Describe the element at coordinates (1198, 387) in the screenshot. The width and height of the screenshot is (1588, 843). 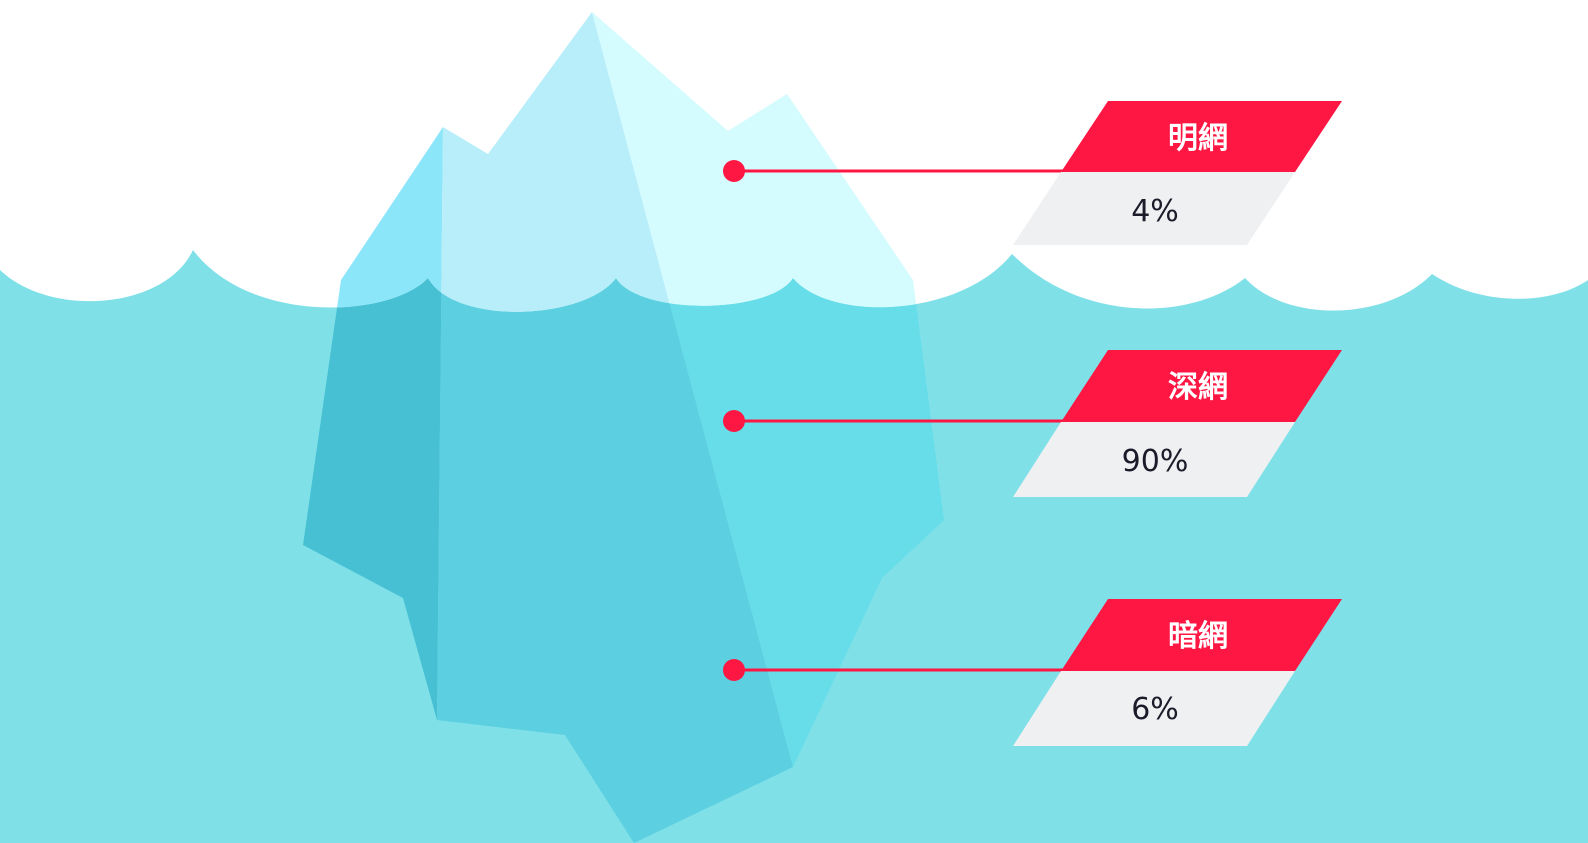
I see `layer-label: 深網` at that location.